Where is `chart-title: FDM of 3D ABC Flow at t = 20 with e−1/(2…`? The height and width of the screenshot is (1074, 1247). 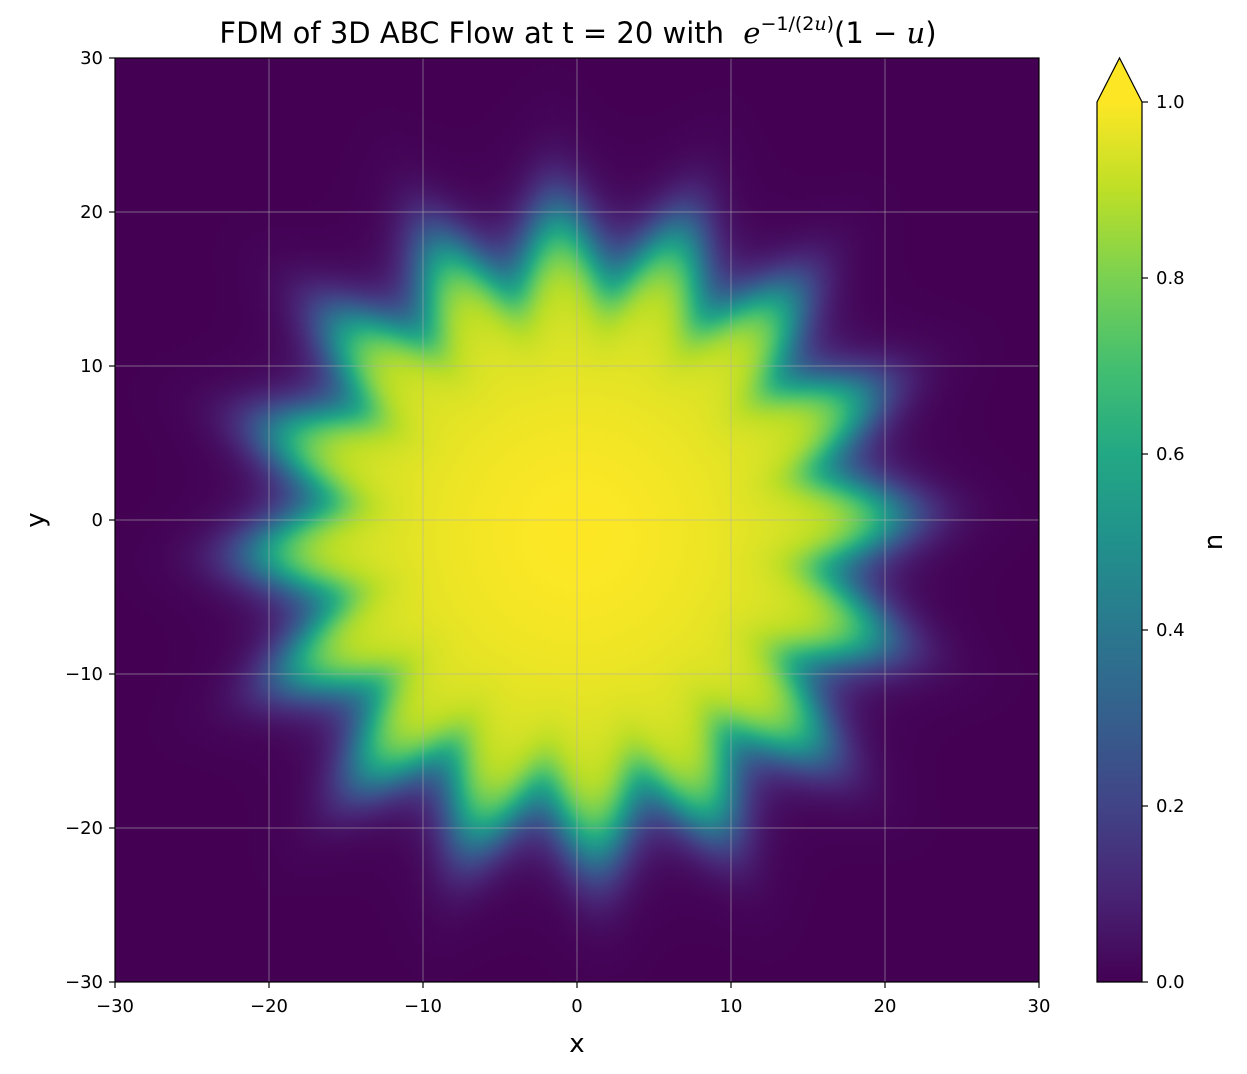
chart-title: FDM of 3D ABC Flow at t = 20 with e−1/(2… is located at coordinates (577, 31).